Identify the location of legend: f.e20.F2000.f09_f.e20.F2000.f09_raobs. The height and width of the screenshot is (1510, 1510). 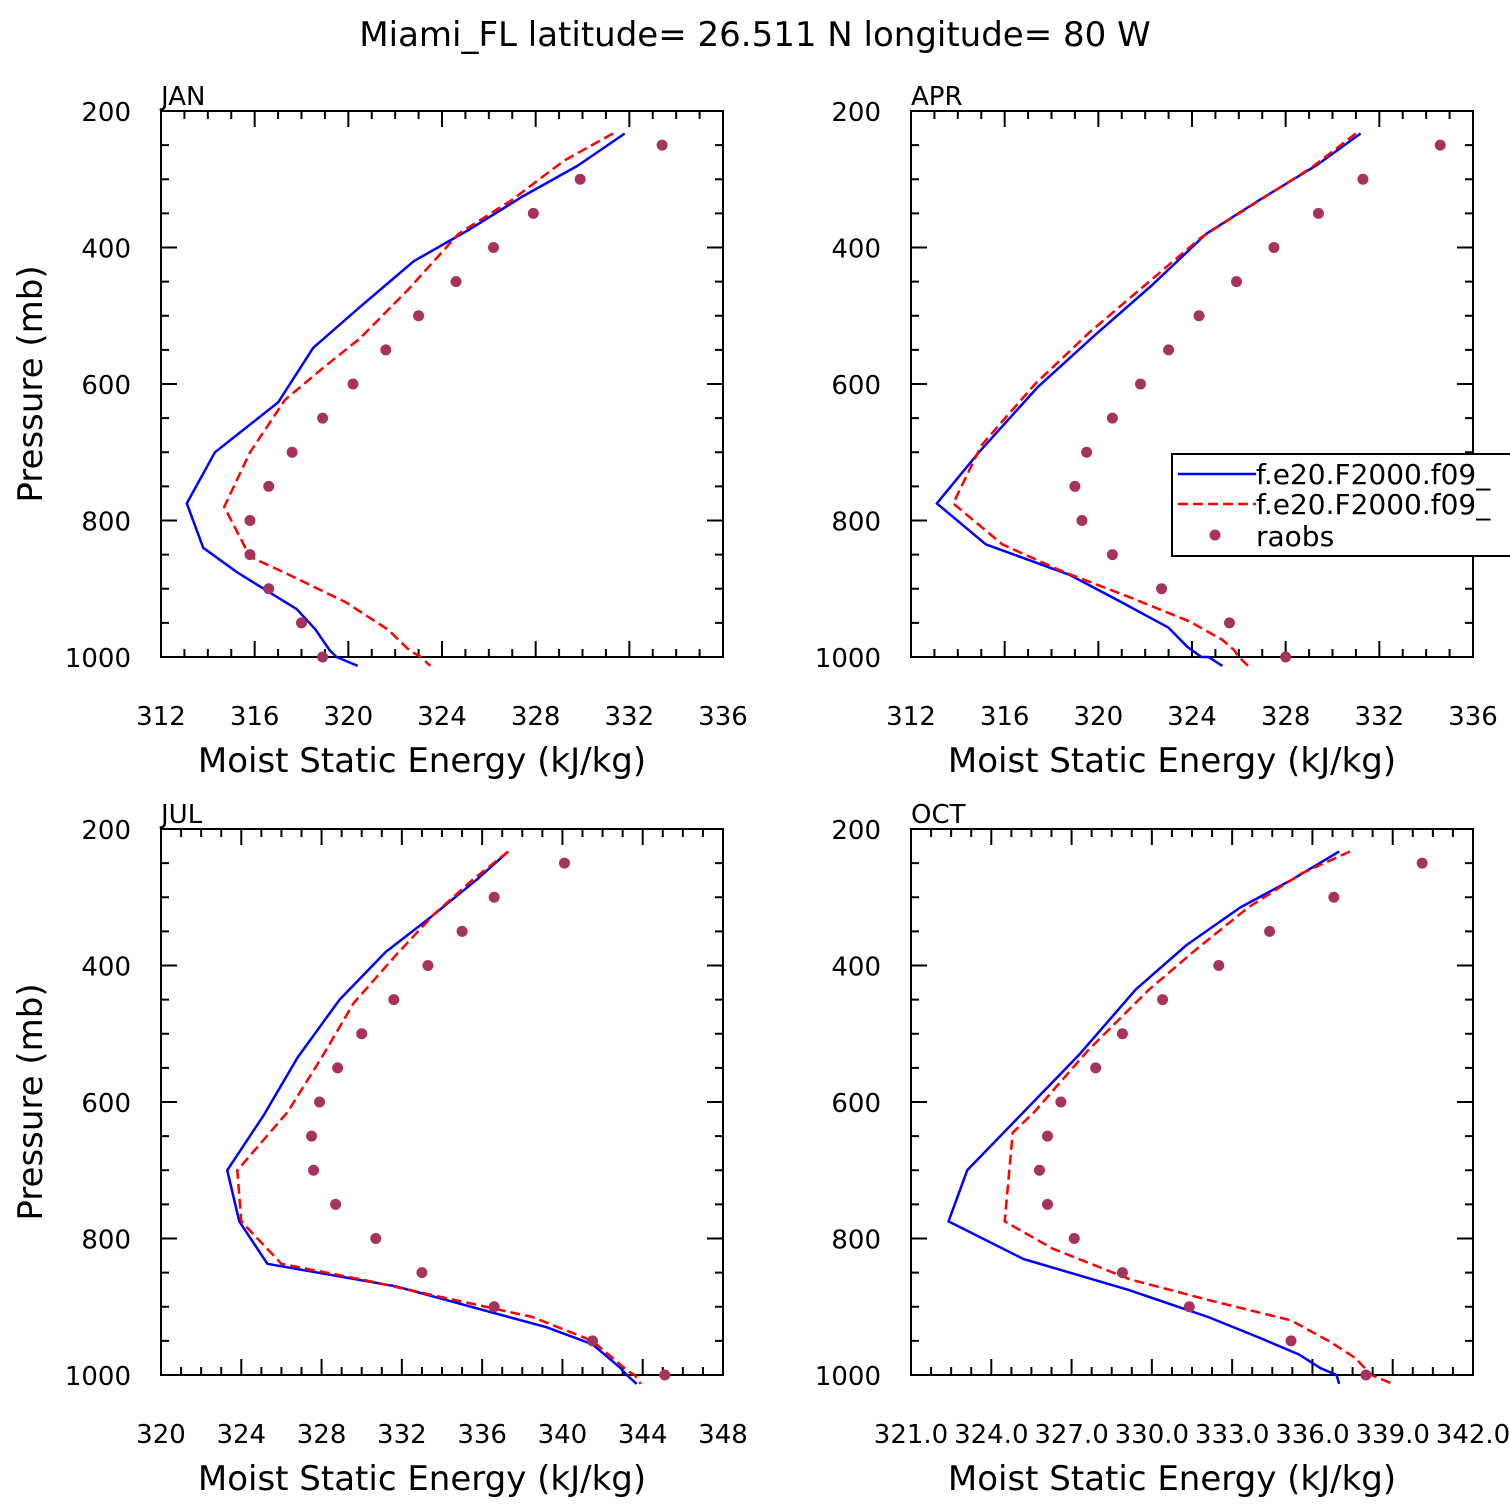
(1340, 505).